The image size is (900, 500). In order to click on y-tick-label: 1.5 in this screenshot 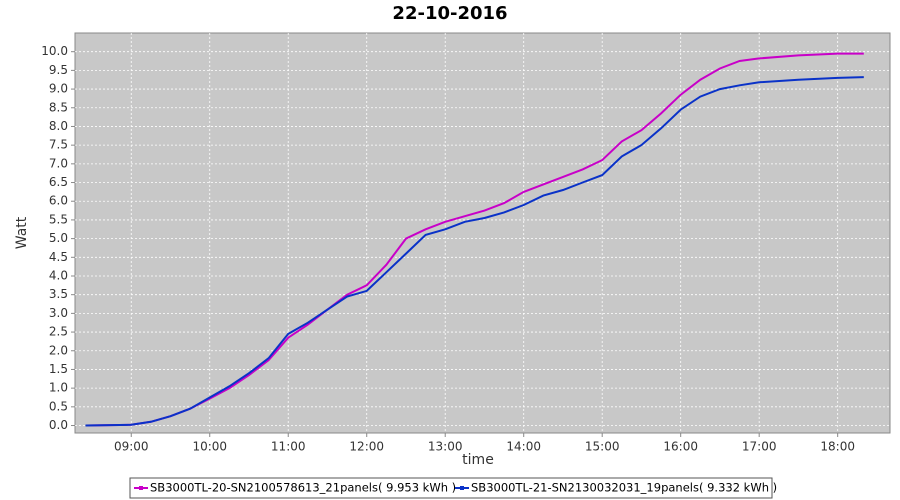, I will do `click(58, 369)`.